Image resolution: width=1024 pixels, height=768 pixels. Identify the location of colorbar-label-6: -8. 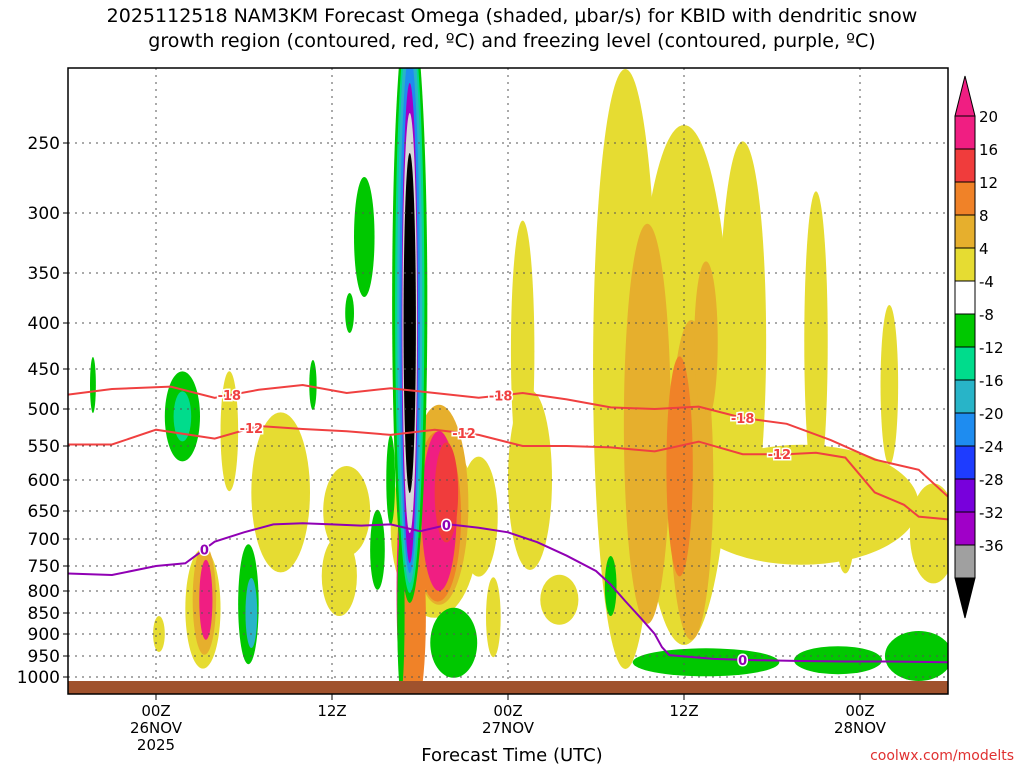
(986, 315).